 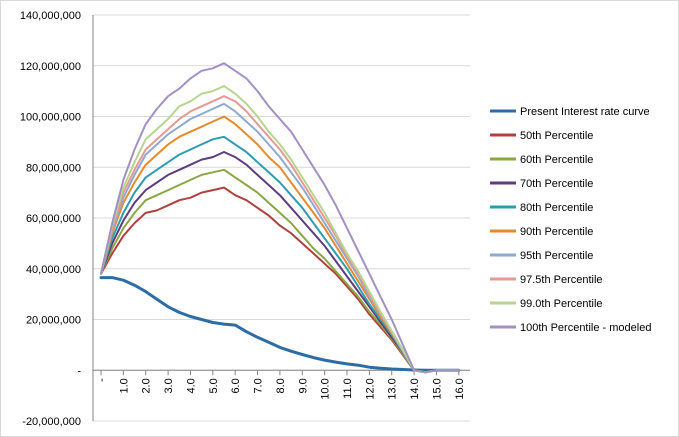 I want to click on y-tick-label: 80,000,000, so click(x=53, y=168).